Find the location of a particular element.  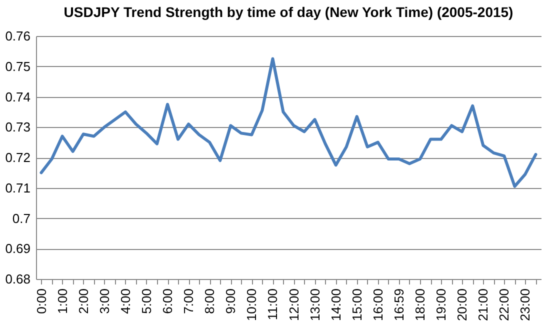

y-tick-label: 0.75 is located at coordinates (17, 66).